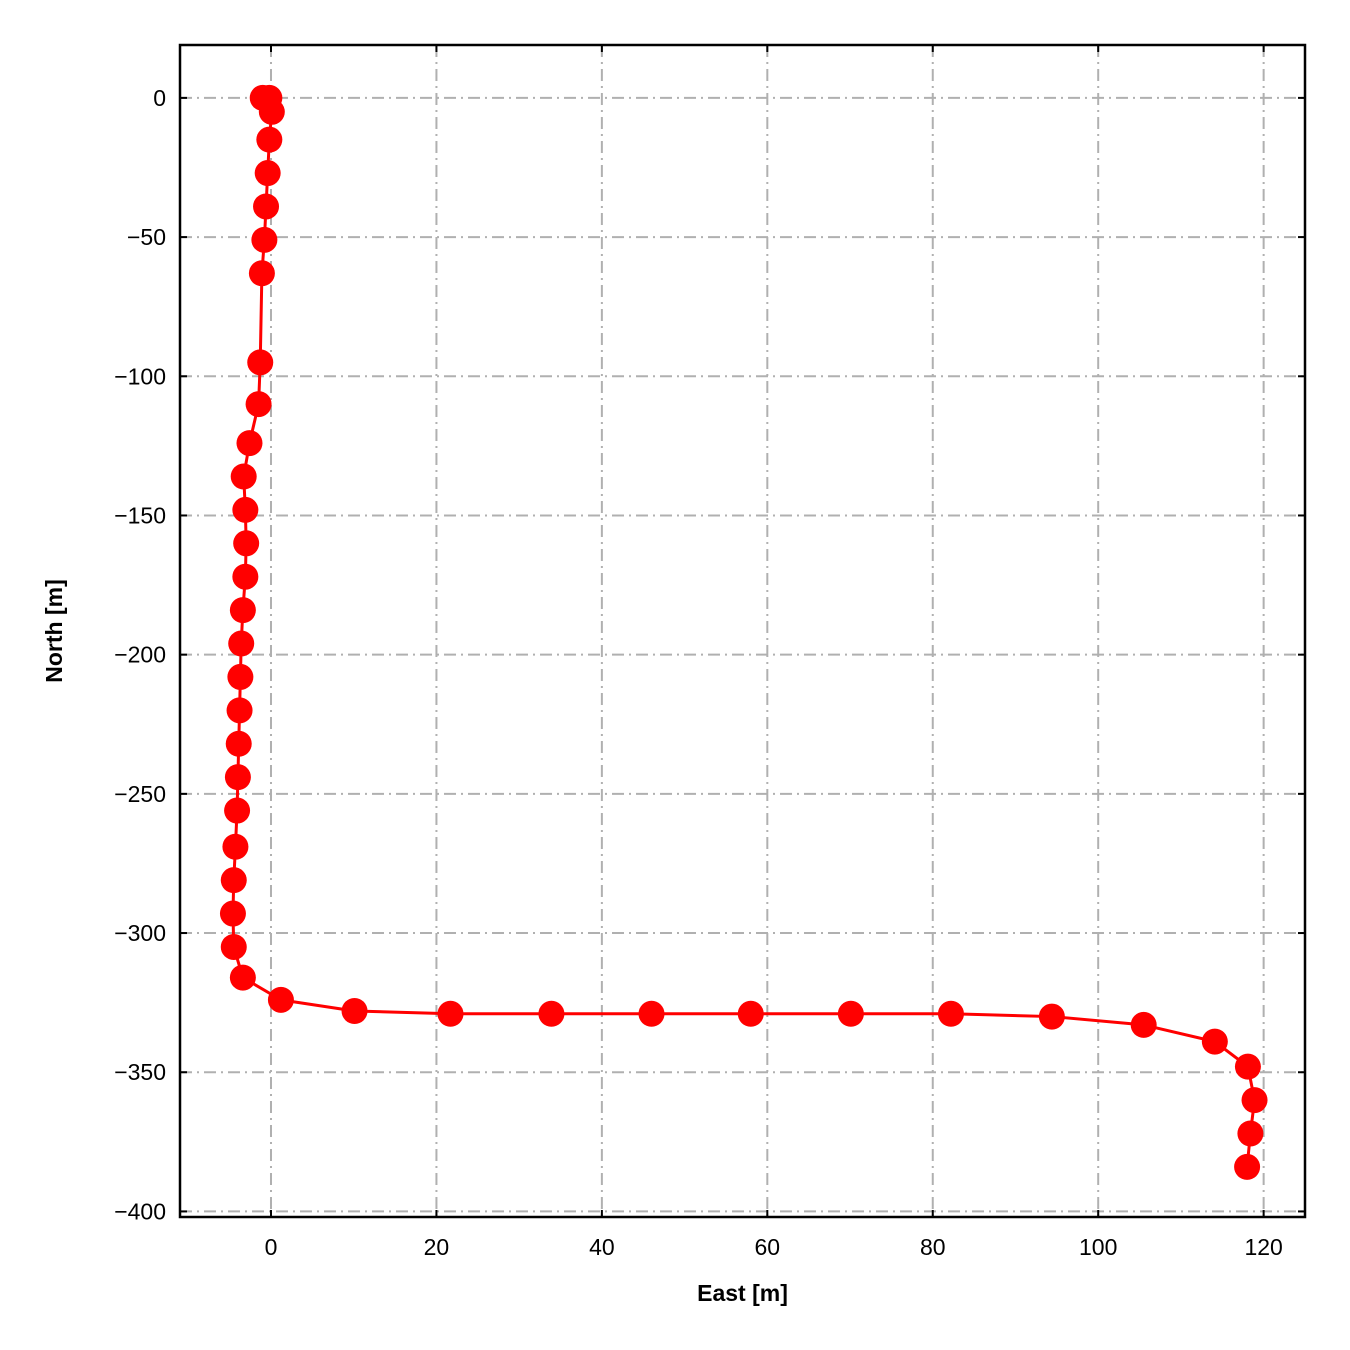 Image resolution: width=1350 pixels, height=1350 pixels. I want to click on y-tick-labels: 0 −50 −100 −150 −200 −250 −300 −350 −400, so click(140, 655).